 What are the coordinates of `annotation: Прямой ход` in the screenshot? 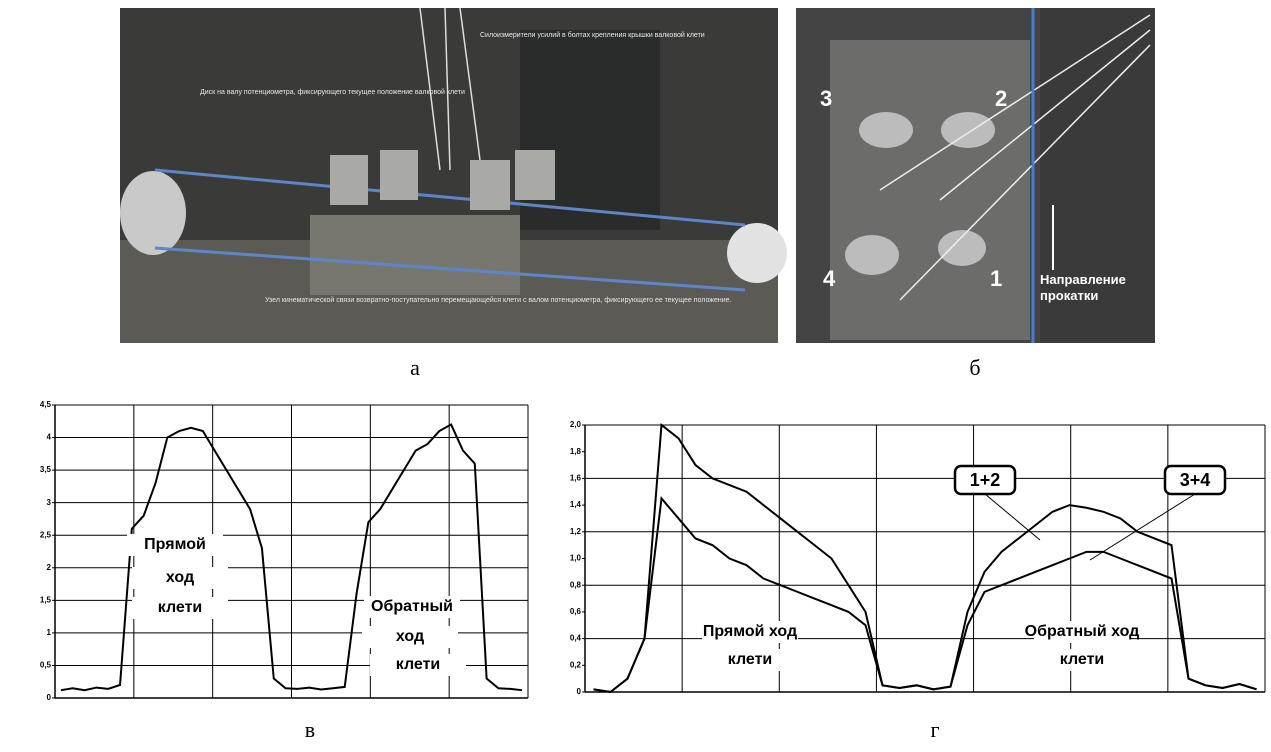 It's located at (750, 631).